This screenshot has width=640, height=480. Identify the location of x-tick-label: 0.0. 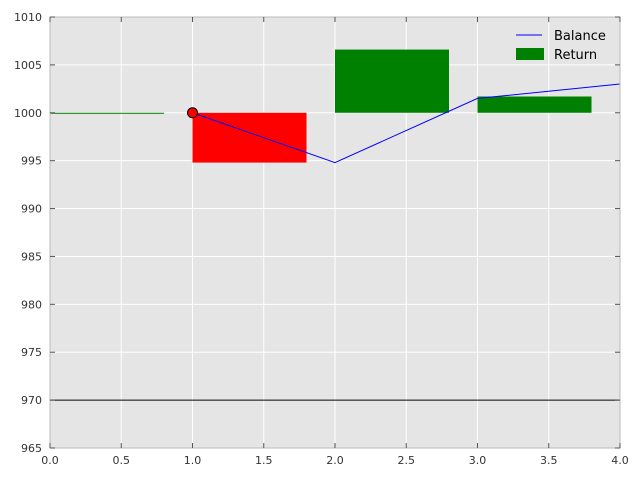
(50, 460).